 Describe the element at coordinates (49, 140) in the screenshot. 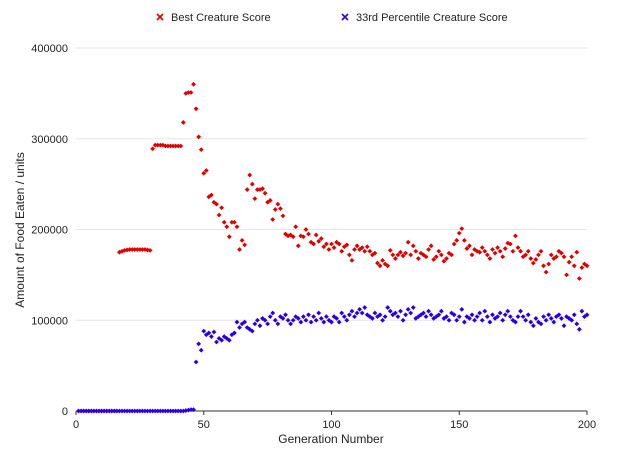

I see `y-tick-label: 300000` at that location.